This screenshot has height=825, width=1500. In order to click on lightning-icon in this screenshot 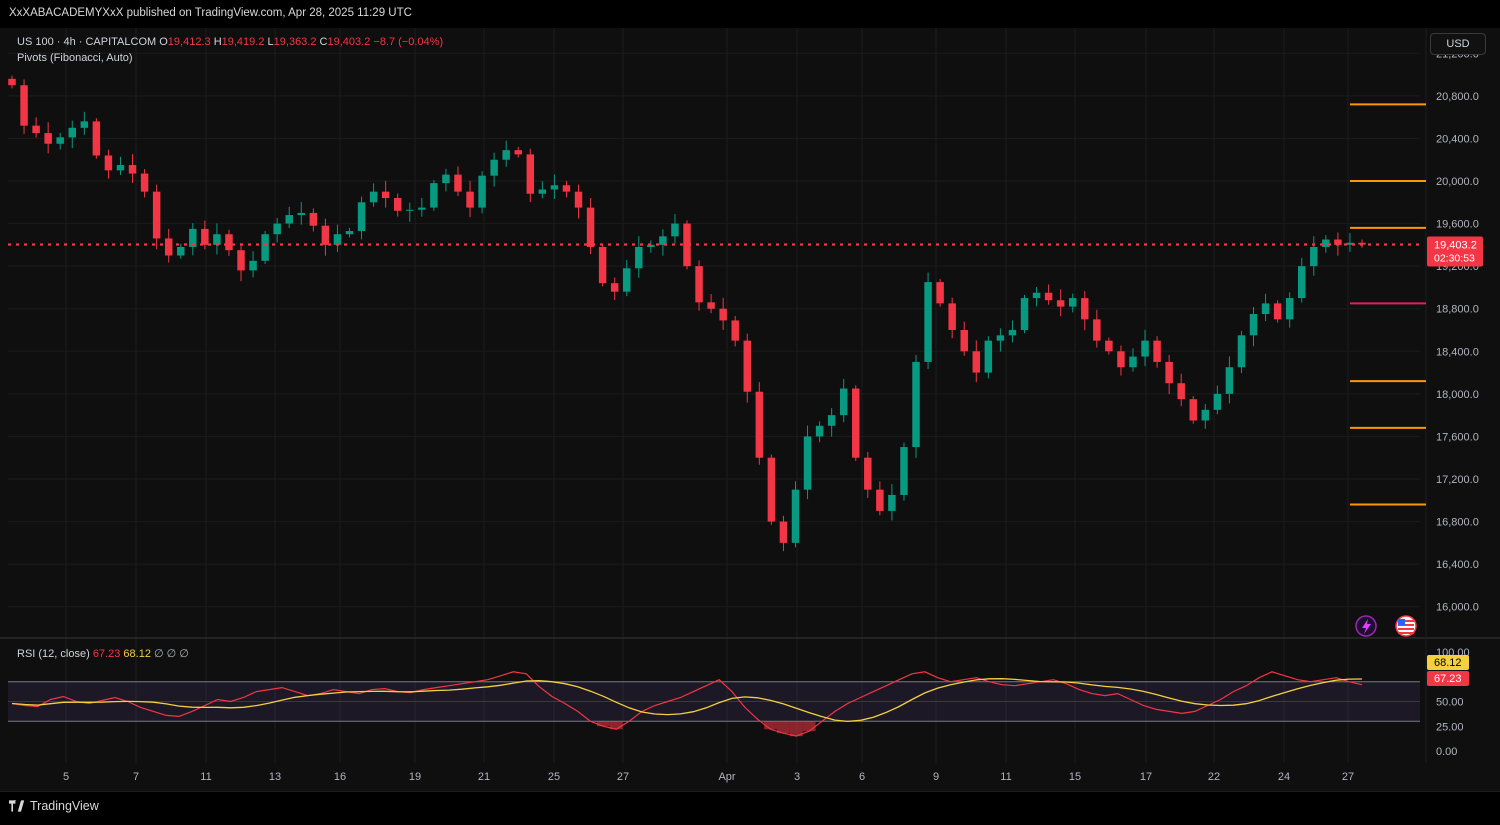, I will do `click(1366, 626)`.